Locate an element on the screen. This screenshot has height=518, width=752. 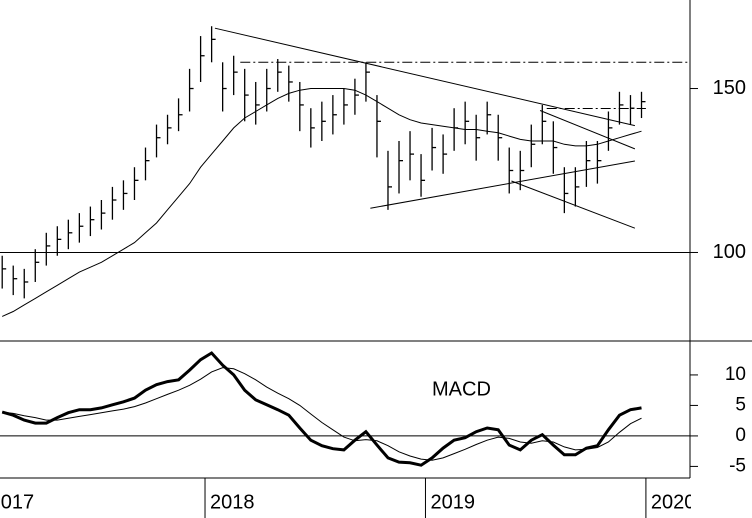
x-tick-label: 2018 is located at coordinates (232, 502).